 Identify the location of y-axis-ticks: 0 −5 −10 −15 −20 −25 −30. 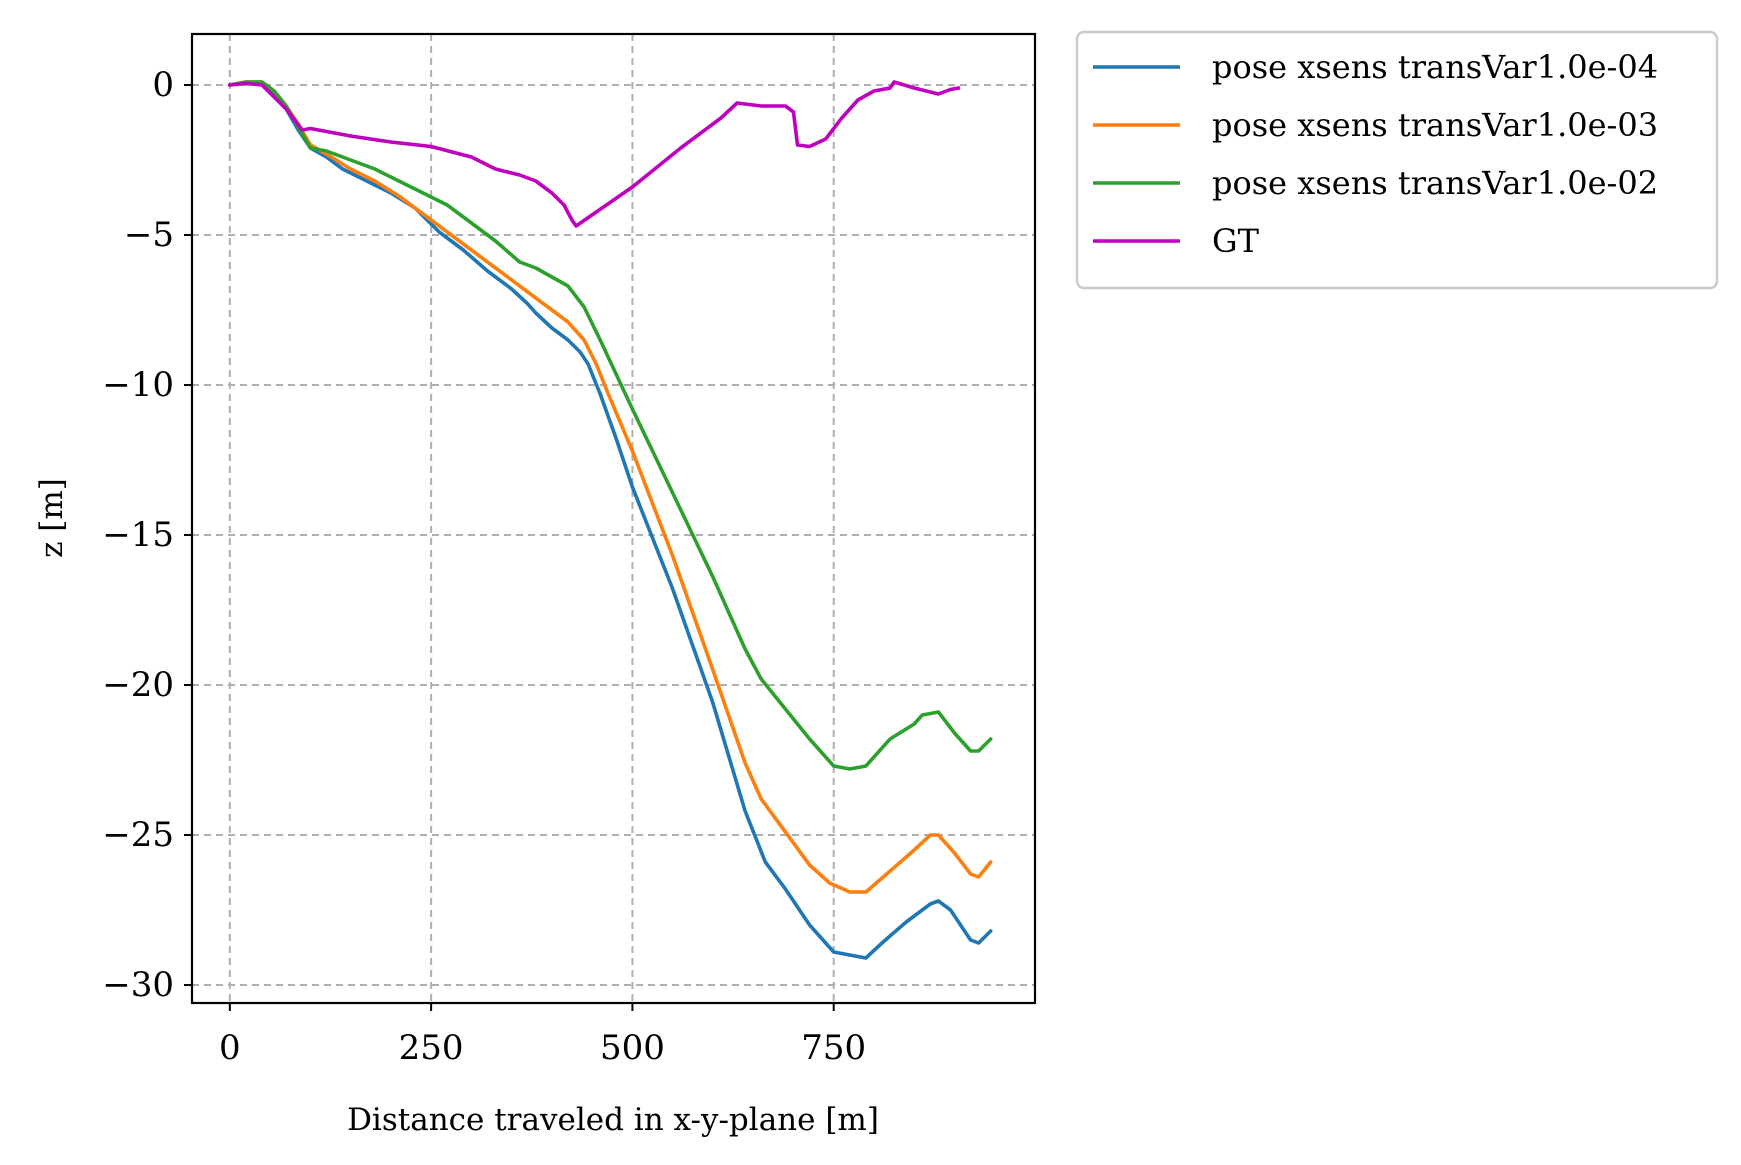
(147, 535).